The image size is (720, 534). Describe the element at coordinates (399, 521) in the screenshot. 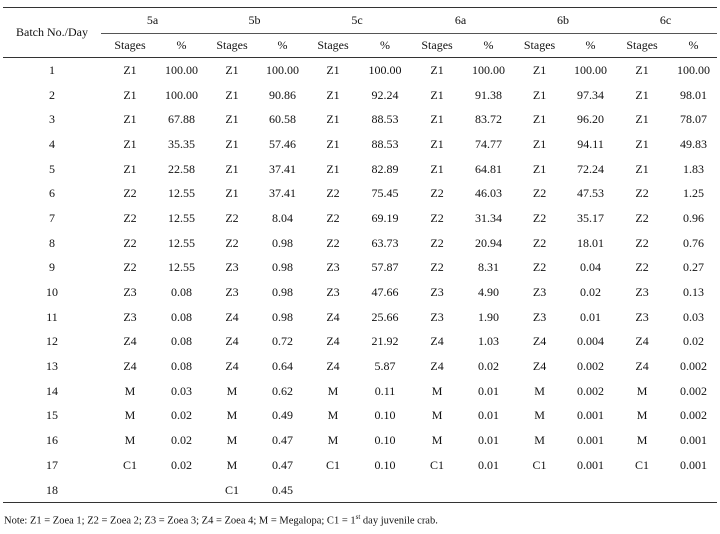

I see `note-suffix: day juvenile crab.` at that location.